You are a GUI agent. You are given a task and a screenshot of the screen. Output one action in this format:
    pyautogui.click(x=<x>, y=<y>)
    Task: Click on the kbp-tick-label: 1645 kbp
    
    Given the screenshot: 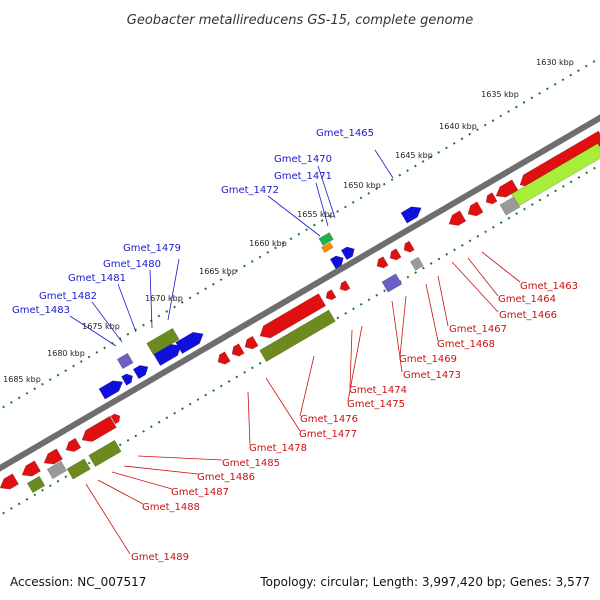 What is the action you would take?
    pyautogui.click(x=414, y=155)
    